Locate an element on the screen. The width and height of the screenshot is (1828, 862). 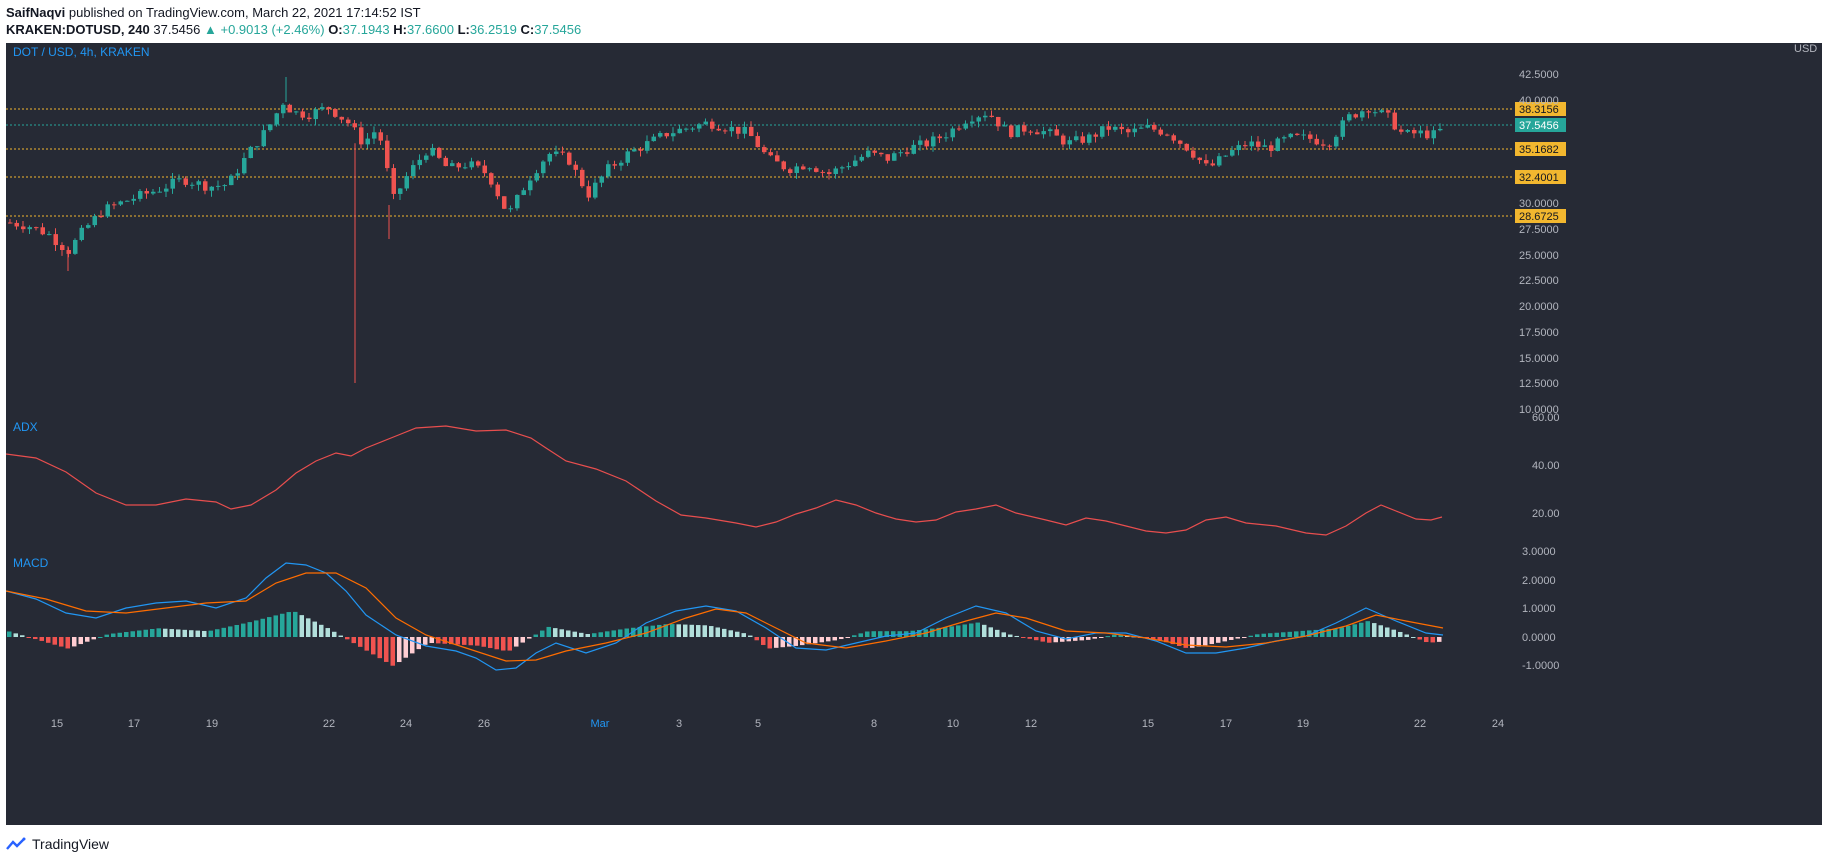
macd-axis-label: 0.0000 is located at coordinates (1539, 638).